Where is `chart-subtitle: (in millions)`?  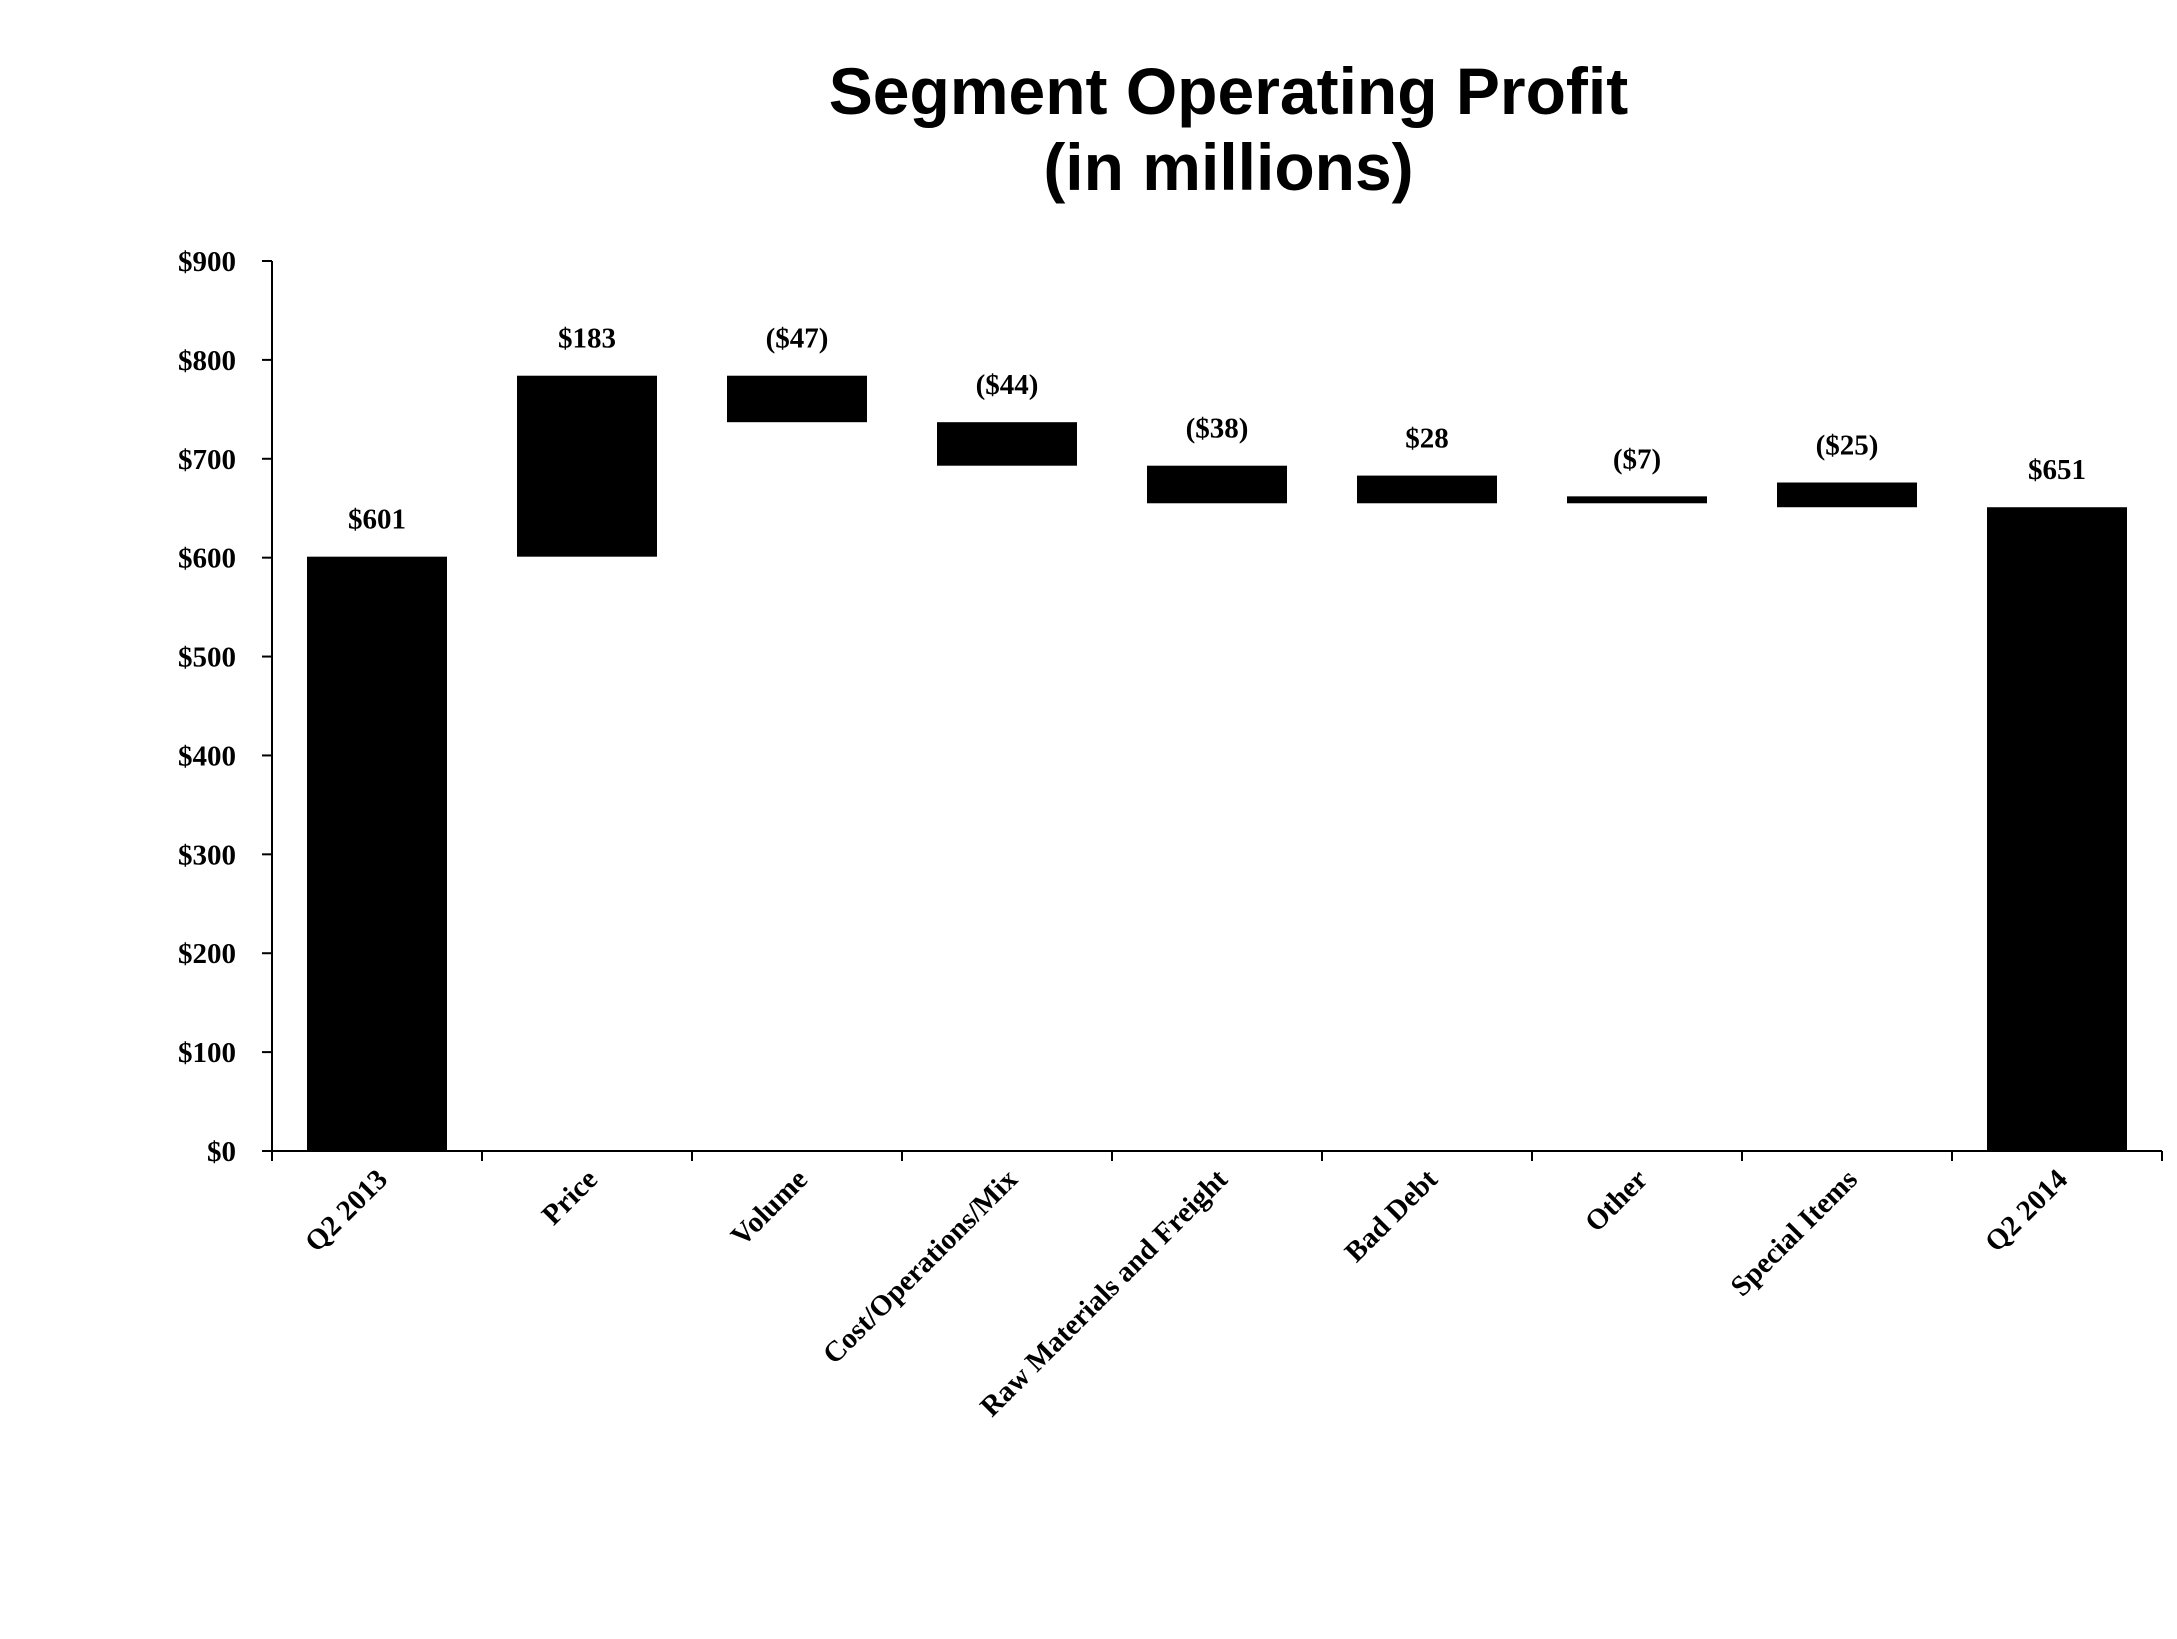
chart-subtitle: (in millions) is located at coordinates (1228, 167).